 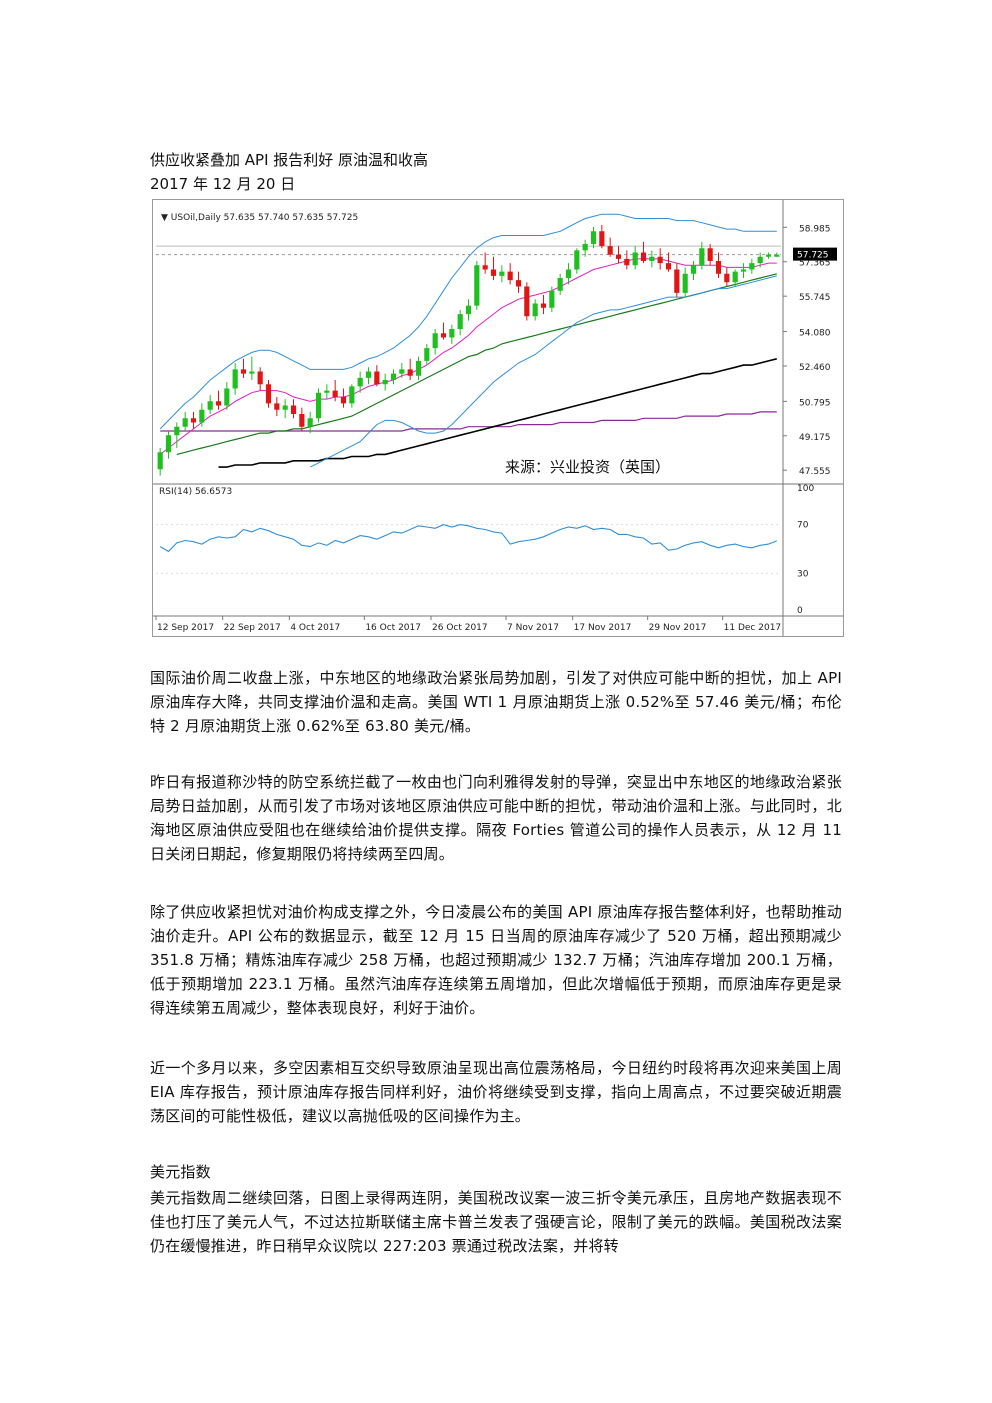 I want to click on bollinger-upper-line, so click(x=468, y=321).